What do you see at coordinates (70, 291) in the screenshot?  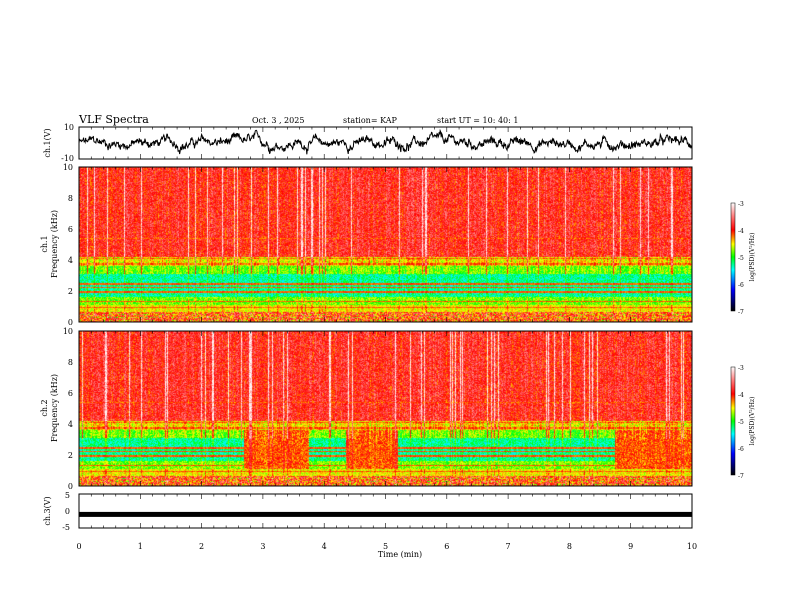 I see `ch1-freq-tick-2: 2` at bounding box center [70, 291].